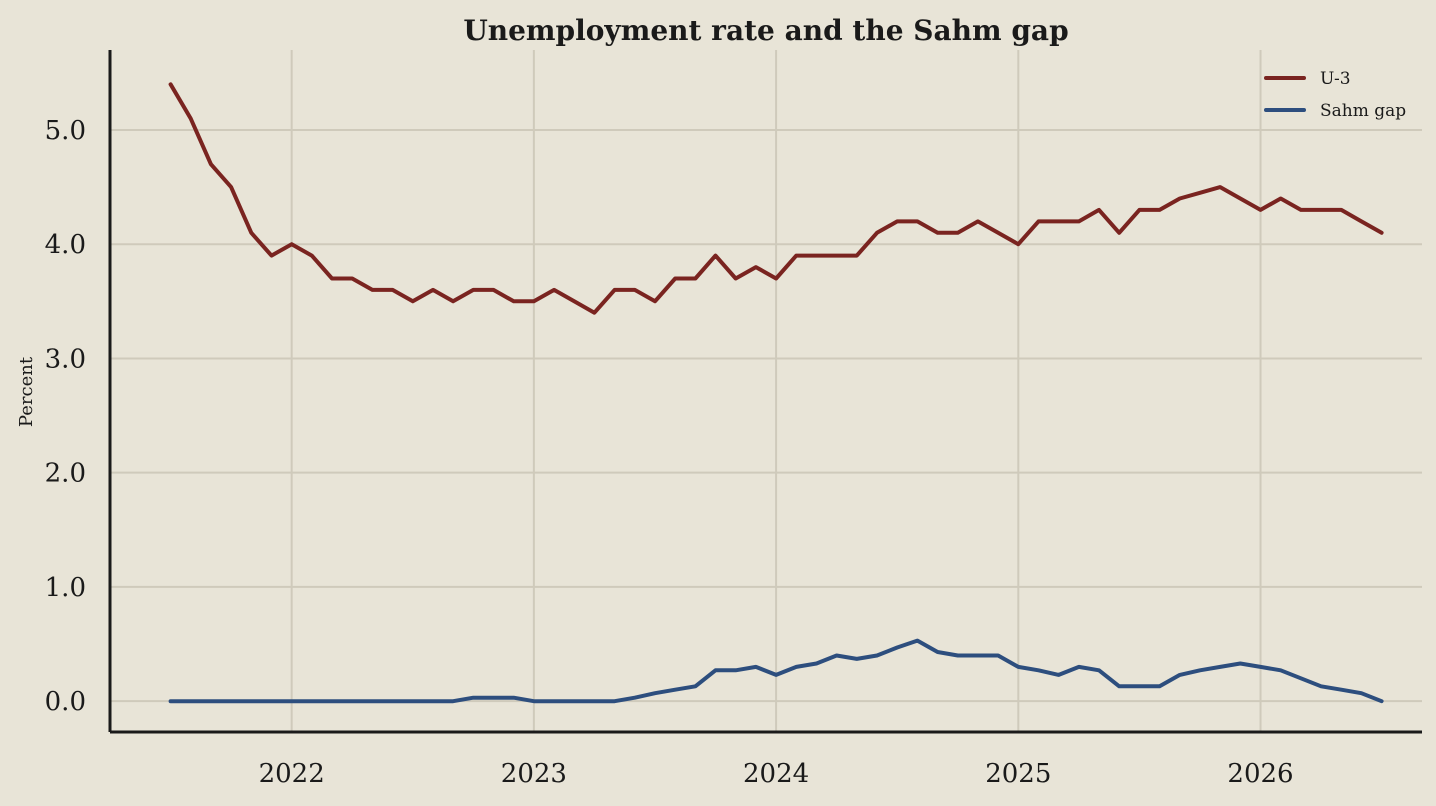 The width and height of the screenshot is (1436, 806). What do you see at coordinates (1260, 774) in the screenshot?
I see `x-tick-label: 2026` at bounding box center [1260, 774].